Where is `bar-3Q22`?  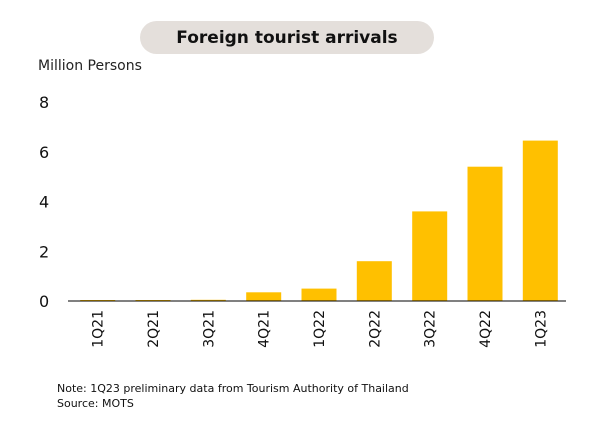
bar-3Q22 is located at coordinates (430, 256).